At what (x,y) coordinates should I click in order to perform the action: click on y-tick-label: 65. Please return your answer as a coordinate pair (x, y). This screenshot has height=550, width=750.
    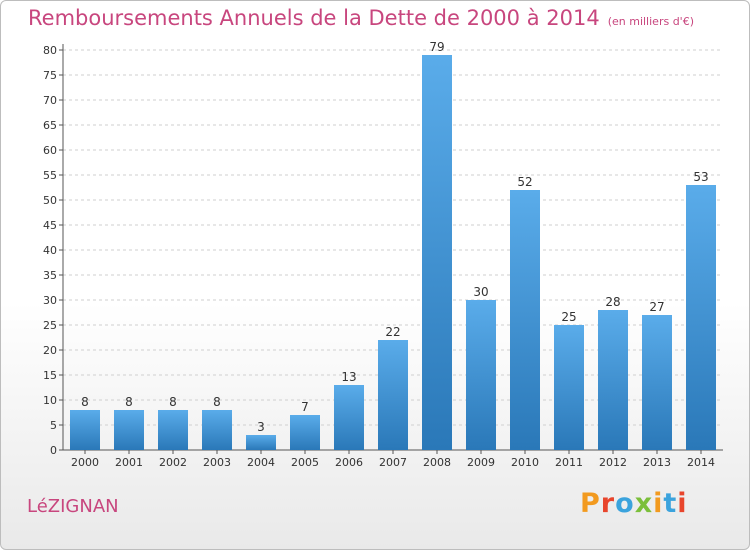
    Looking at the image, I should click on (50, 125).